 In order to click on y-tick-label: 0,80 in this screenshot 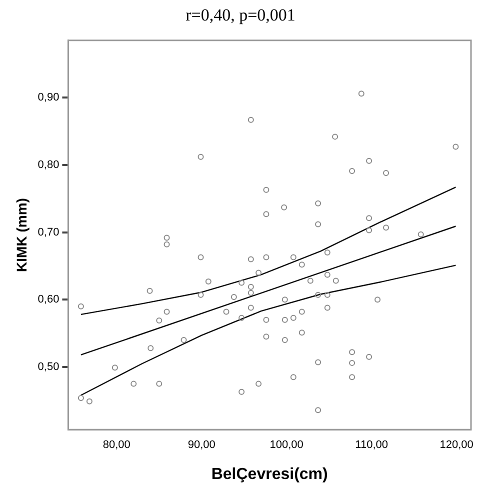, I will do `click(49, 165)`.